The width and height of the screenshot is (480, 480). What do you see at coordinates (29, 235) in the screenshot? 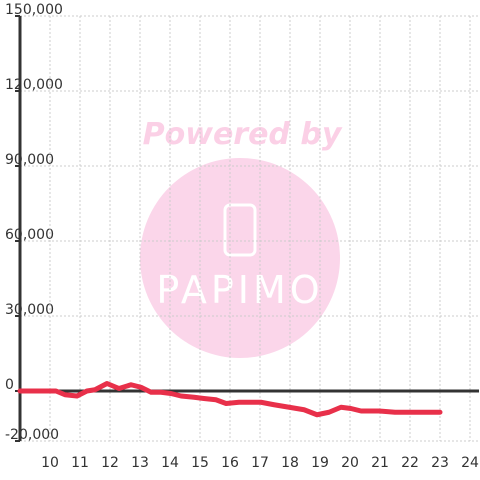
I see `y-tick-label: 60,000` at bounding box center [29, 235].